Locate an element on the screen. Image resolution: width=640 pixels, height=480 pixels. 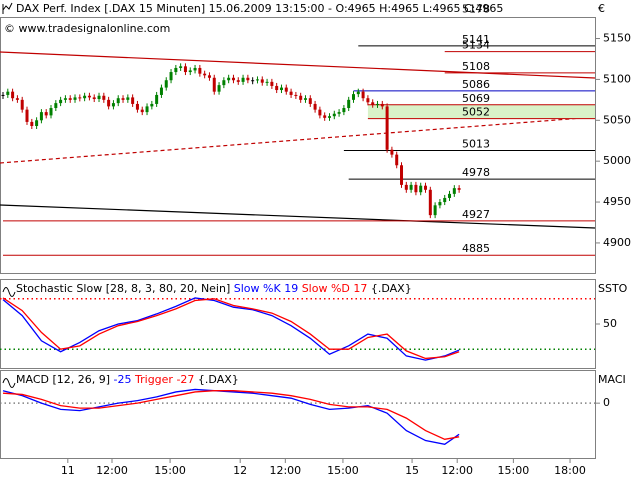
panel-source: {.DAX} is located at coordinates (218, 379).